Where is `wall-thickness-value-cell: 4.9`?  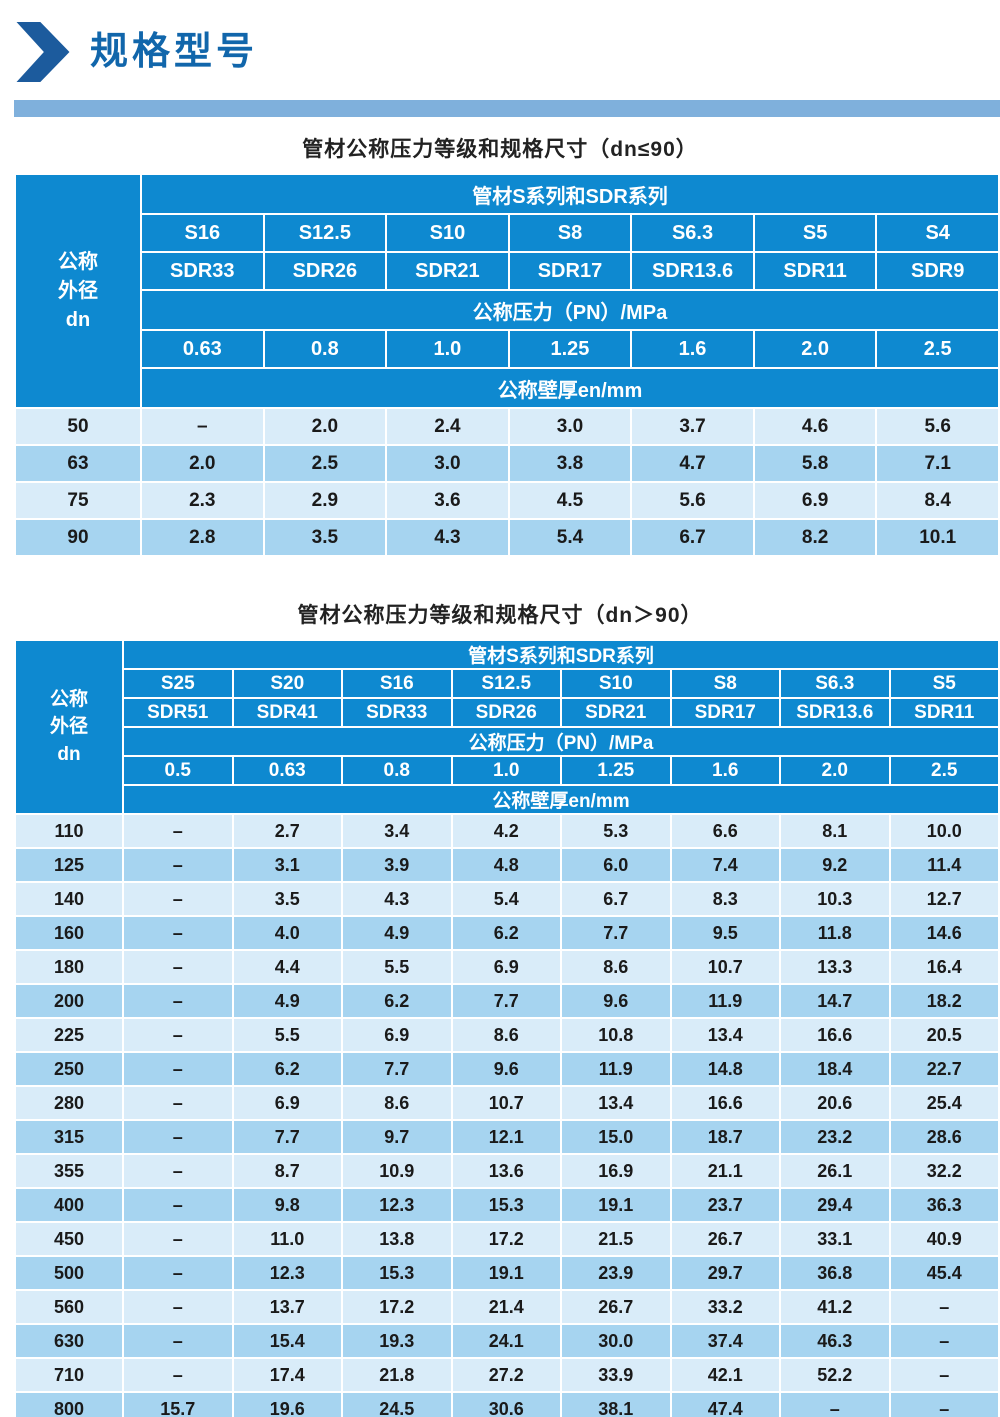 wall-thickness-value-cell: 4.9 is located at coordinates (287, 1001).